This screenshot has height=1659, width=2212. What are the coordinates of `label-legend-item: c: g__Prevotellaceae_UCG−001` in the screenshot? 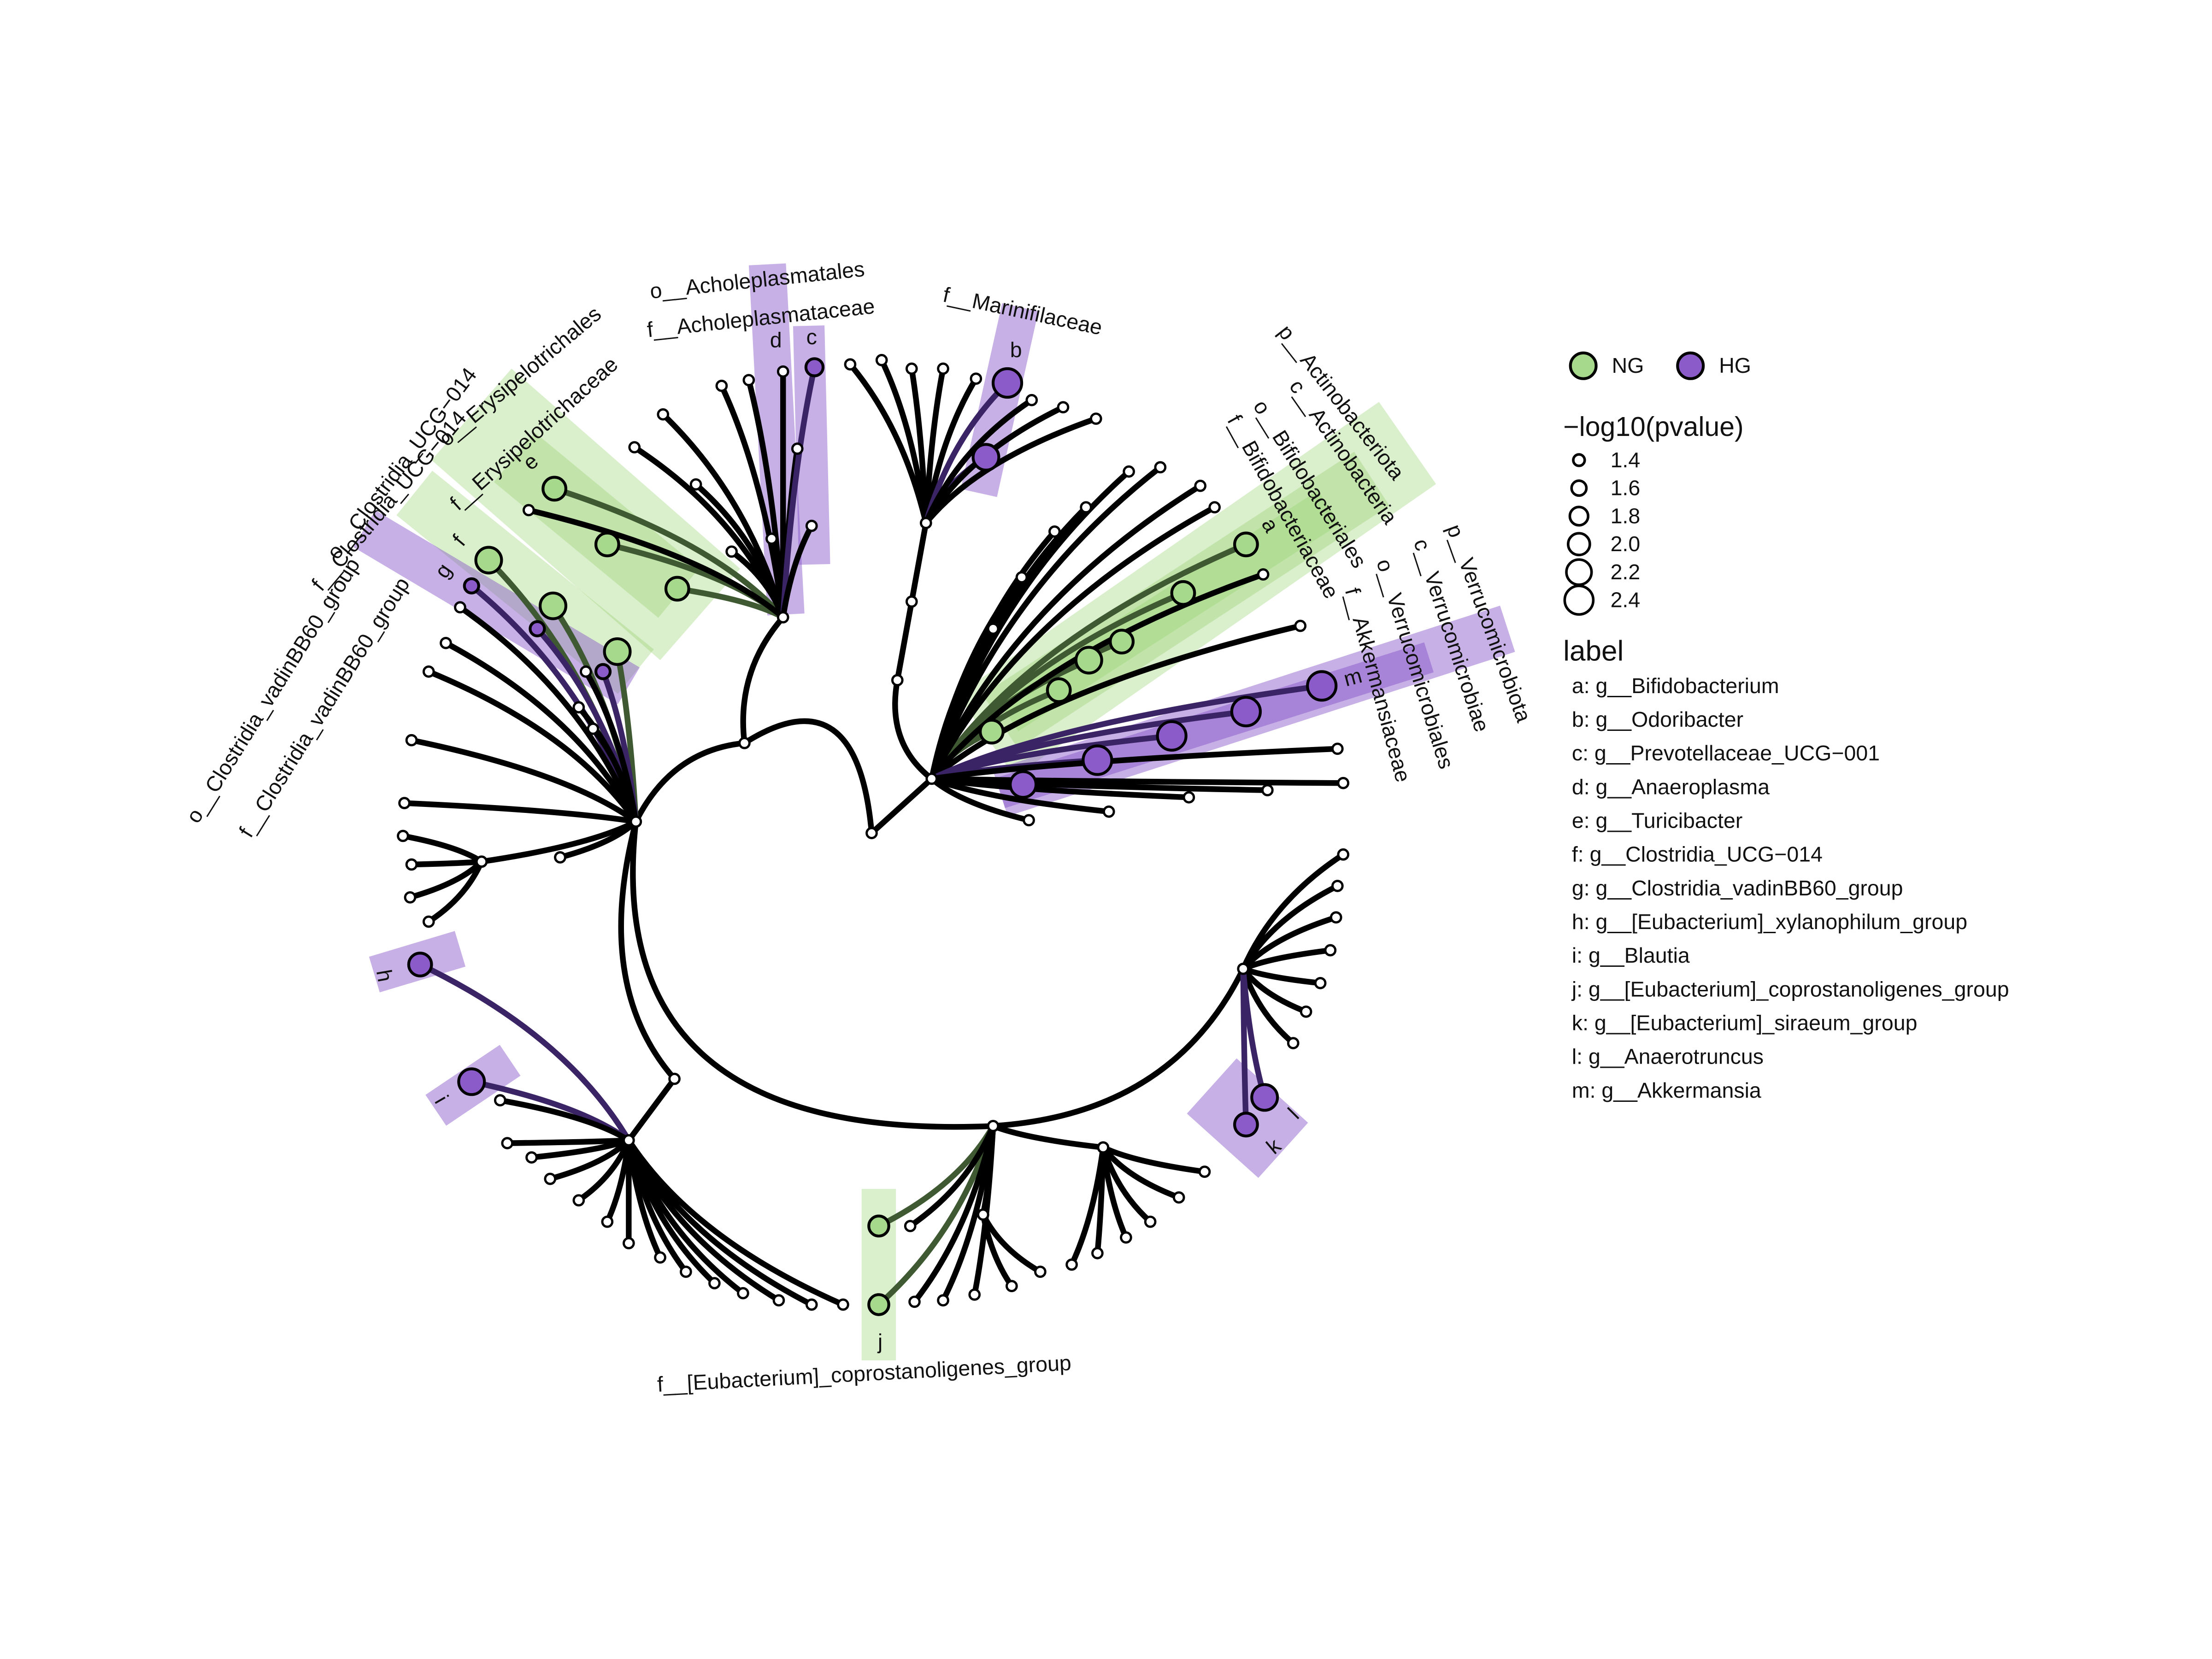 It's located at (1726, 753).